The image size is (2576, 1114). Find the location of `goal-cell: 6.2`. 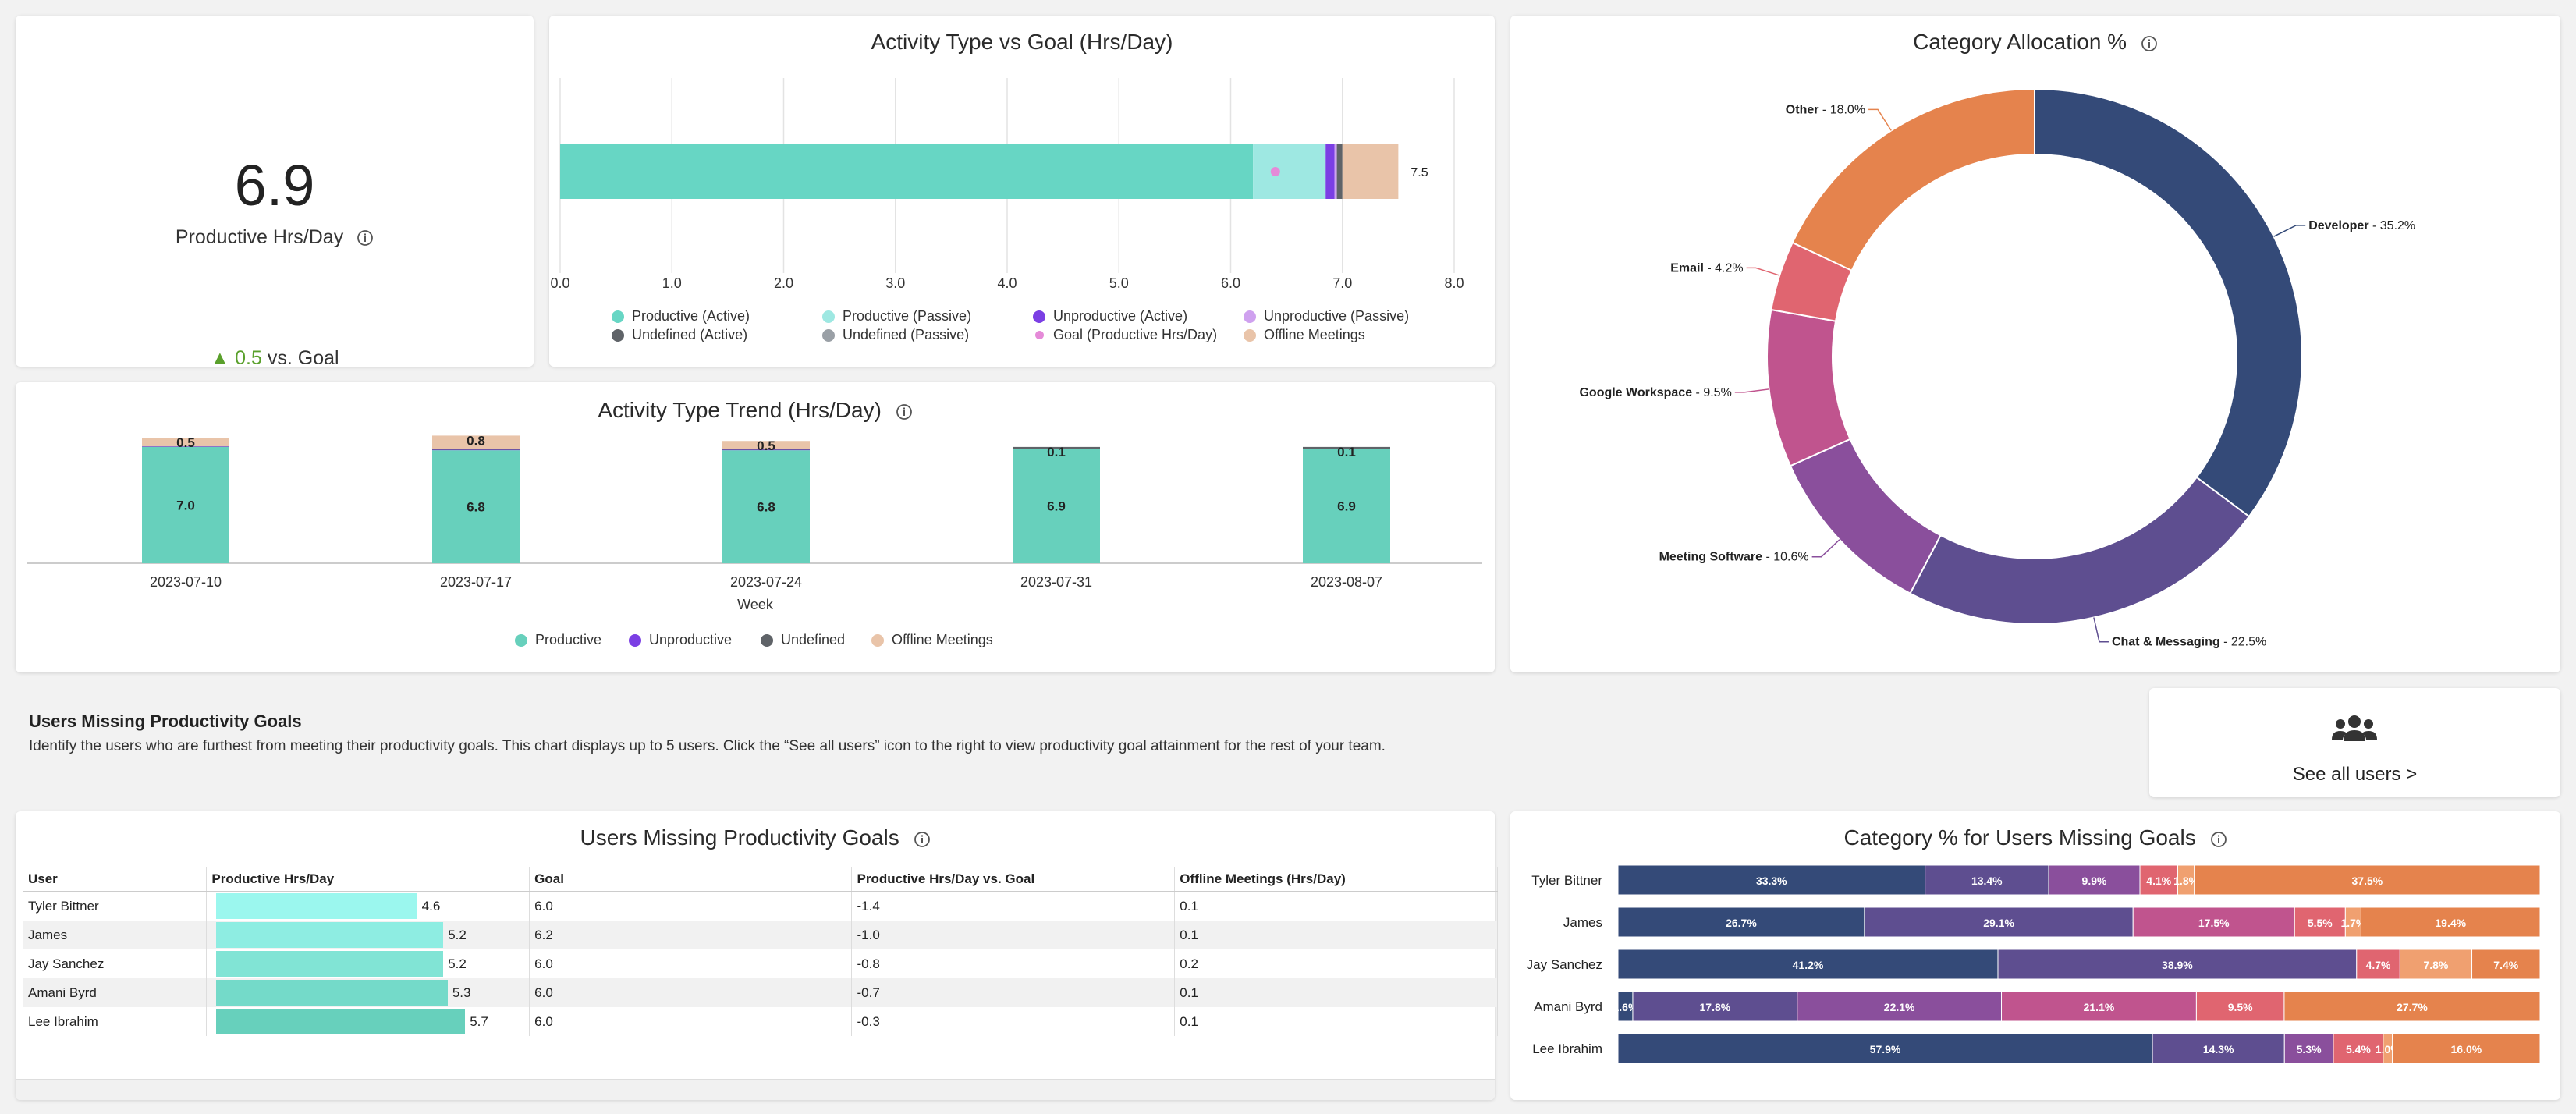

goal-cell: 6.2 is located at coordinates (691, 935).